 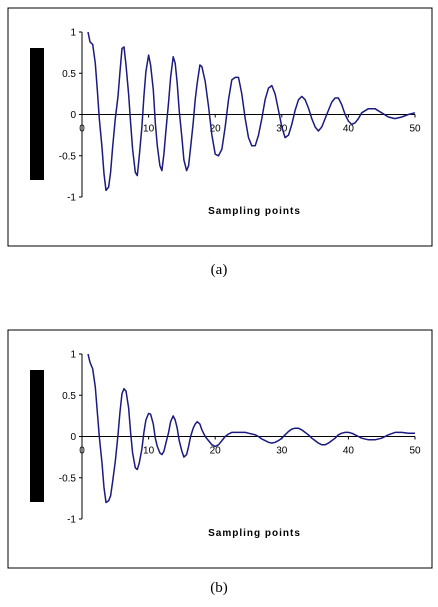 What do you see at coordinates (219, 588) in the screenshot?
I see `caption-b: (b)` at bounding box center [219, 588].